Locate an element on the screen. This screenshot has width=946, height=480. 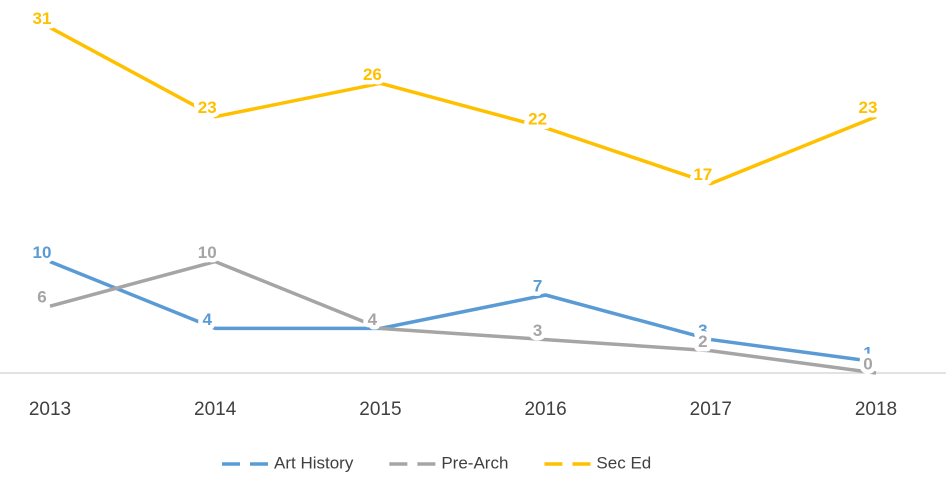
data-label: 26 is located at coordinates (372, 74).